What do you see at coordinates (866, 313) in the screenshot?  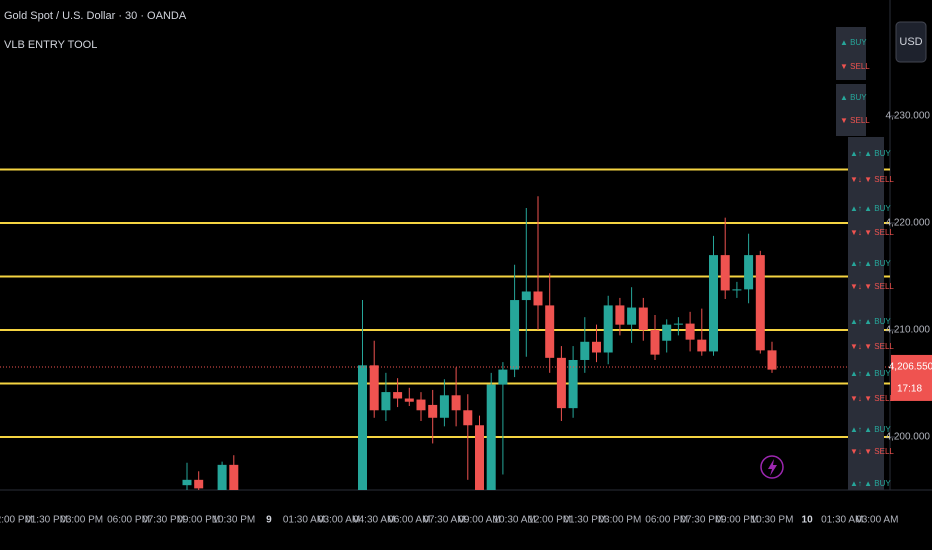 I see `signal-column-bg` at bounding box center [866, 313].